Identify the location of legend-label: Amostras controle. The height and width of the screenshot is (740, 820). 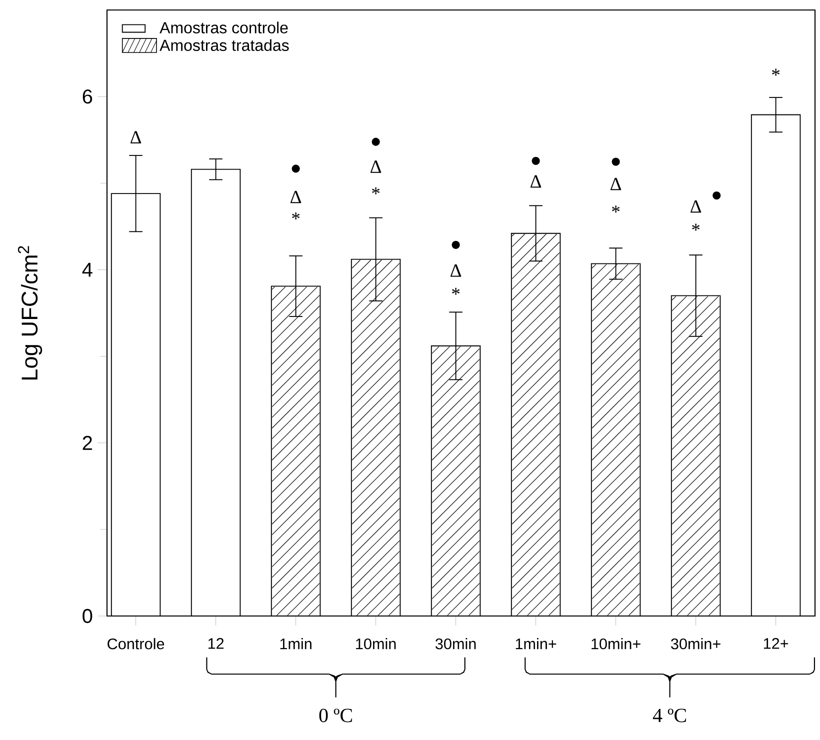
(224, 28).